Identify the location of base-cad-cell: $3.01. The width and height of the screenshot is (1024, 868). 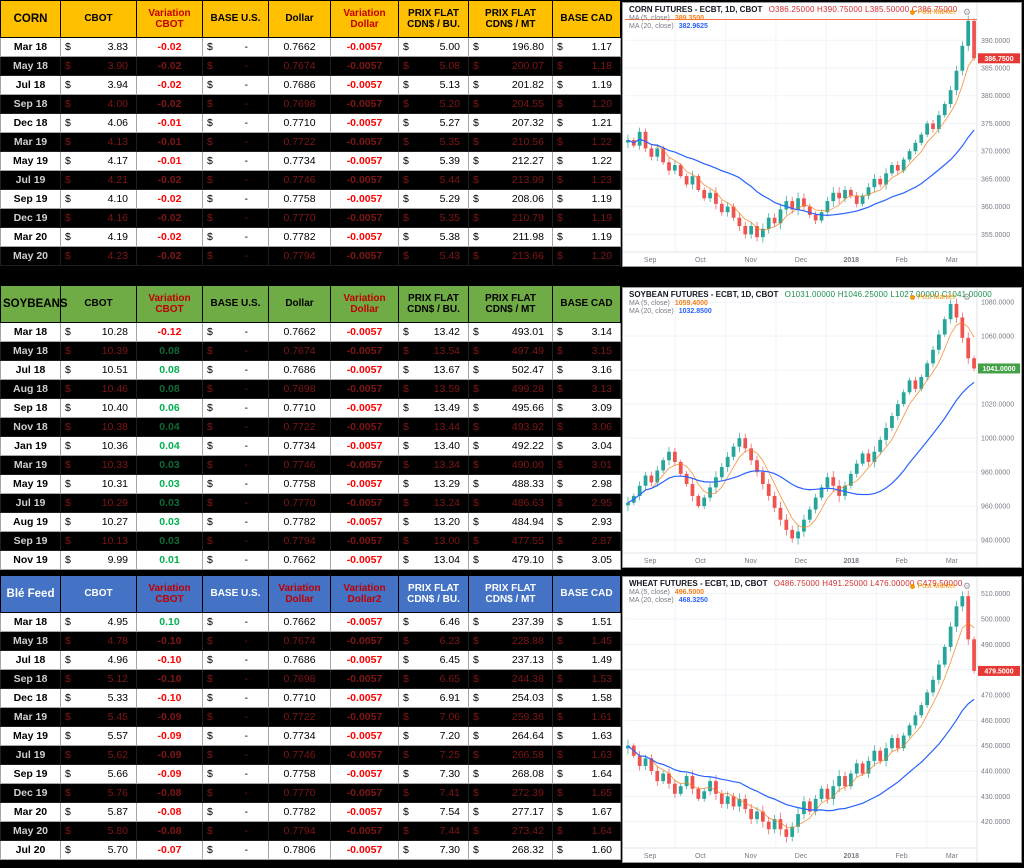
(586, 465).